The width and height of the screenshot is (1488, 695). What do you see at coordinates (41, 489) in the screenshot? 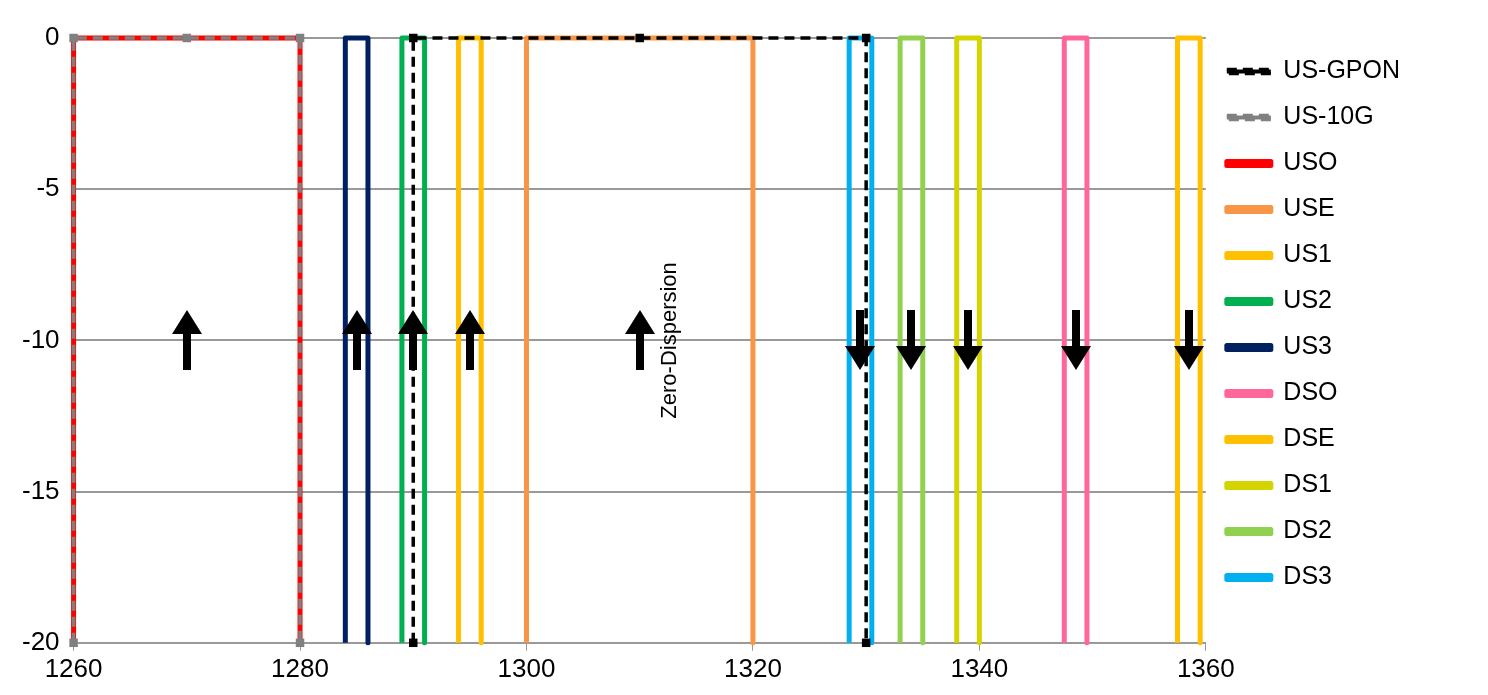
I see `y-tick-label: -15` at bounding box center [41, 489].